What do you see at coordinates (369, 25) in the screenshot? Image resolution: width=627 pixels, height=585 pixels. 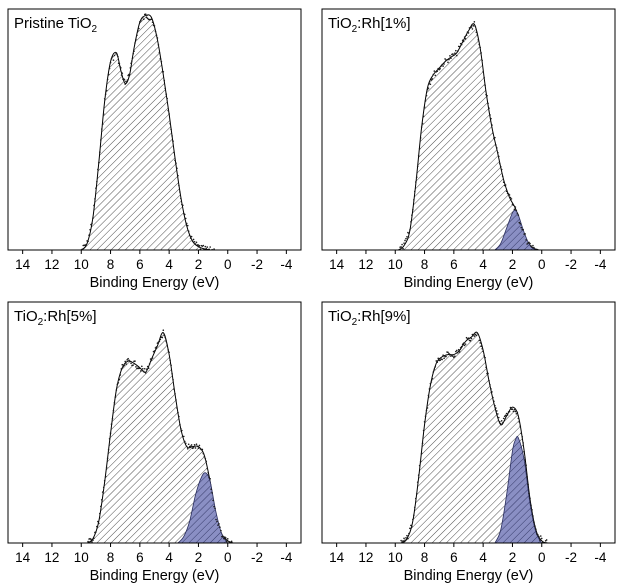 I see `panel-title: TiO2:Rh[1%]` at bounding box center [369, 25].